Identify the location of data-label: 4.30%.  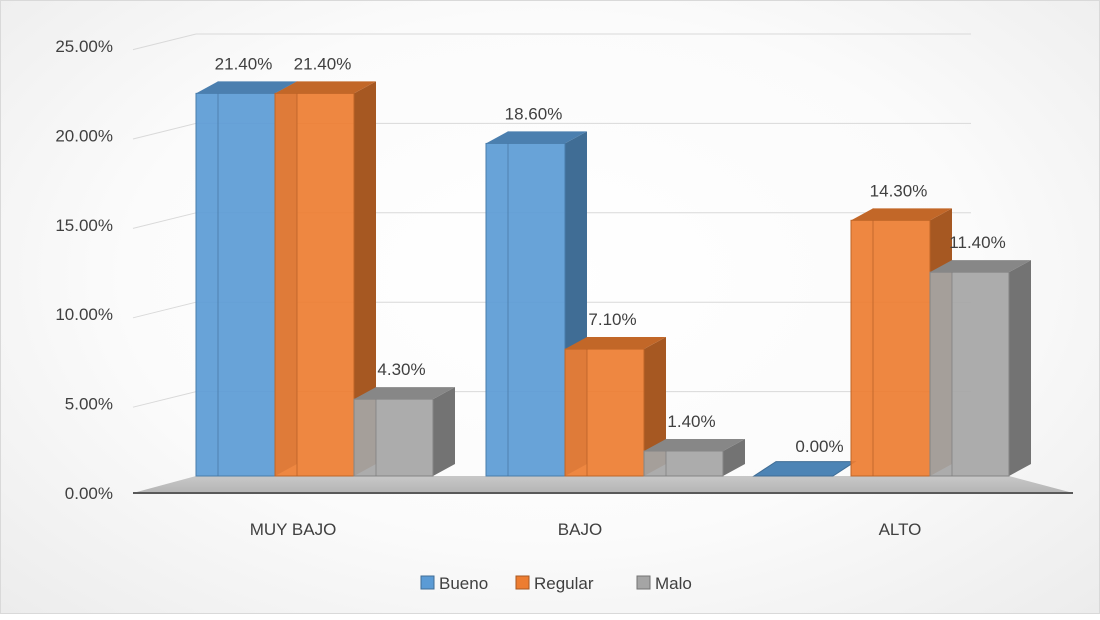
(401, 369).